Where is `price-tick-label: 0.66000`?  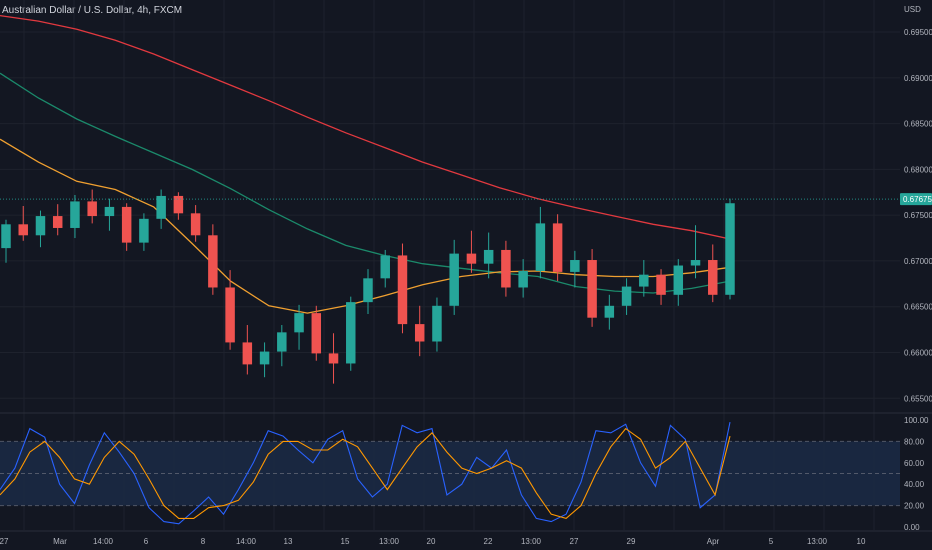
price-tick-label: 0.66000 is located at coordinates (918, 352).